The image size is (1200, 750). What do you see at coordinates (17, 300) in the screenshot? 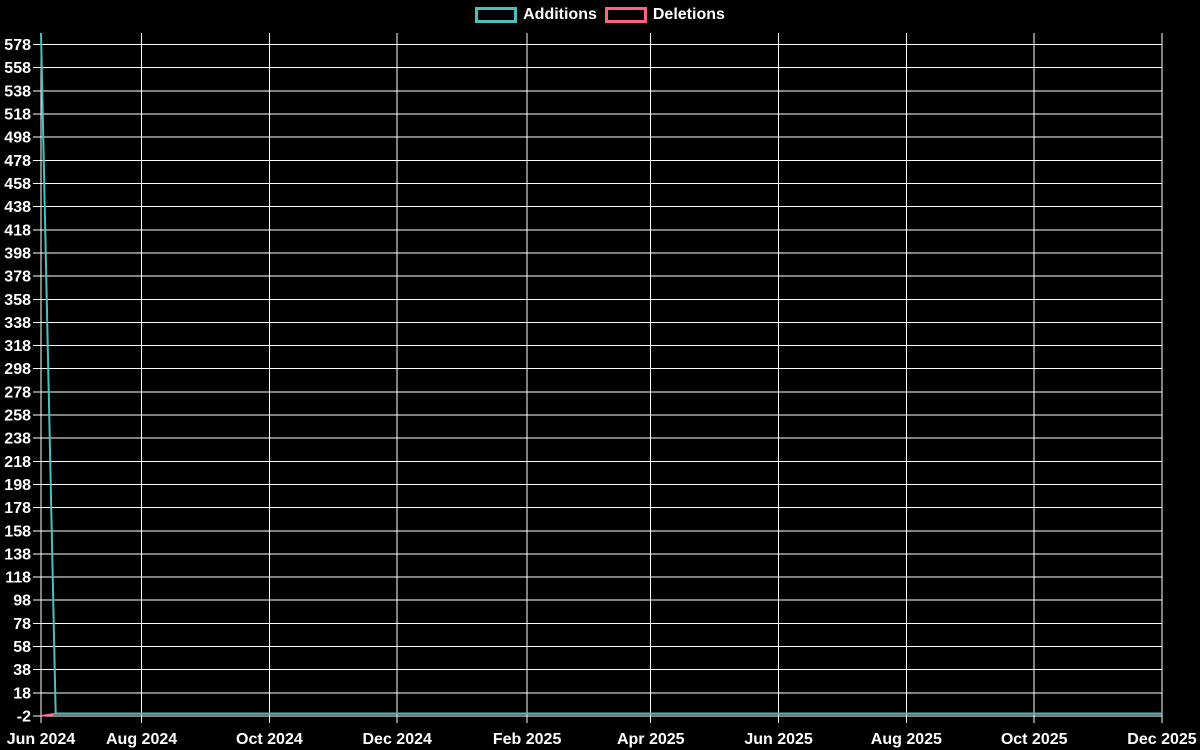
I see `y-tick-label: 358` at bounding box center [17, 300].